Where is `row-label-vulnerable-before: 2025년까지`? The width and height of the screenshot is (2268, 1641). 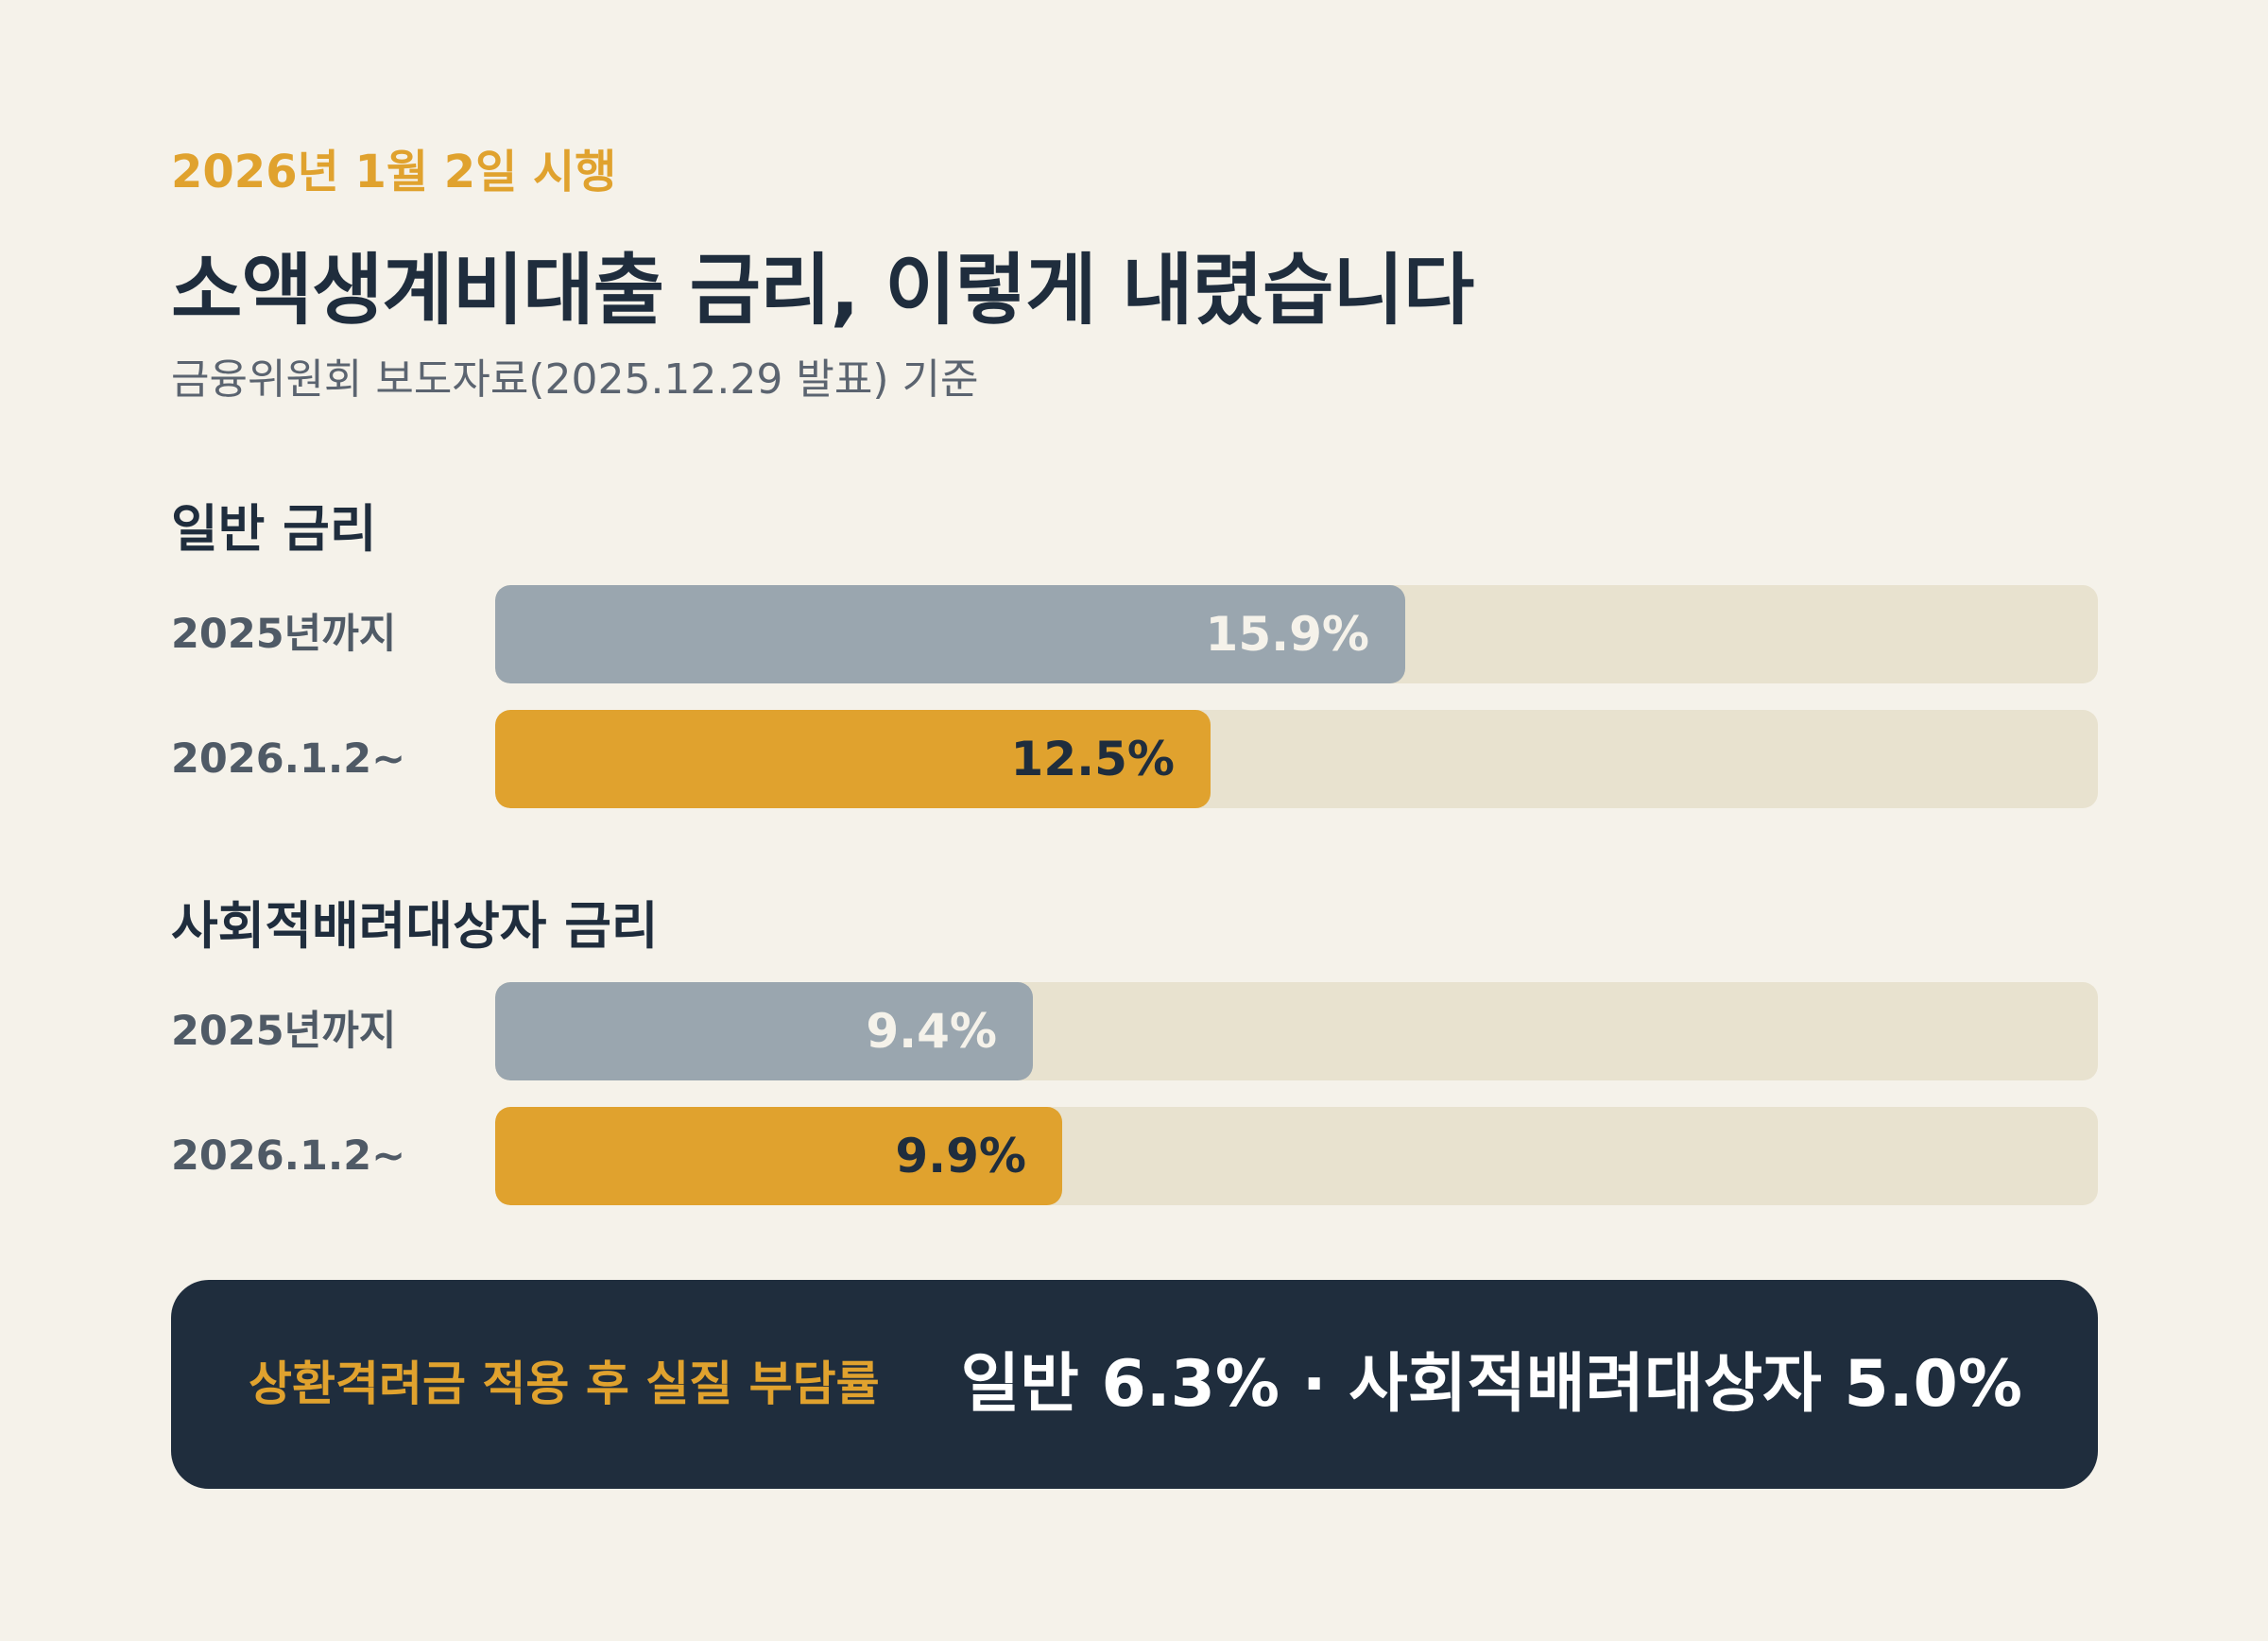
row-label-vulnerable-before: 2025년까지 is located at coordinates (284, 1031).